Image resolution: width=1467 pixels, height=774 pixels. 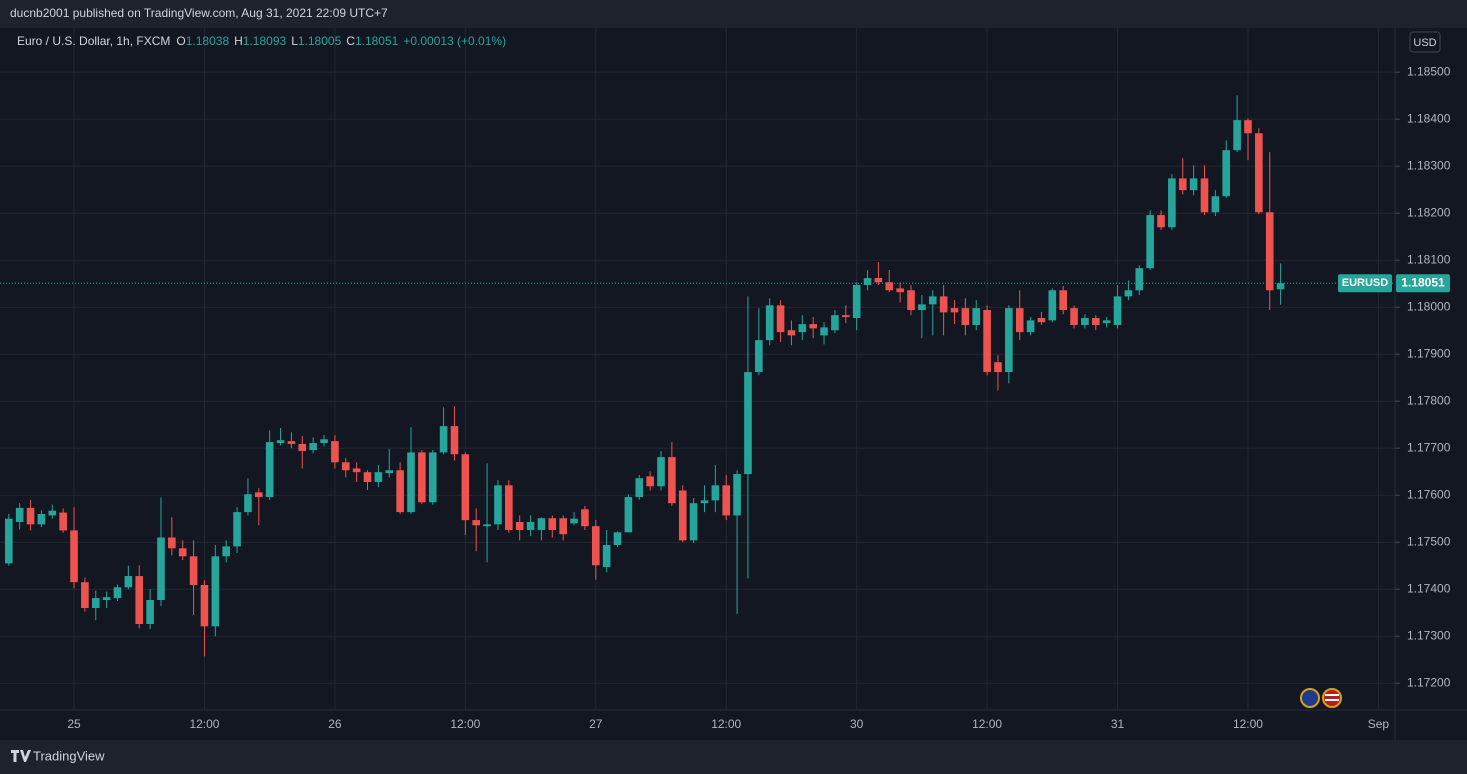 I want to click on y-tick-label: 1.18300, so click(x=1429, y=165).